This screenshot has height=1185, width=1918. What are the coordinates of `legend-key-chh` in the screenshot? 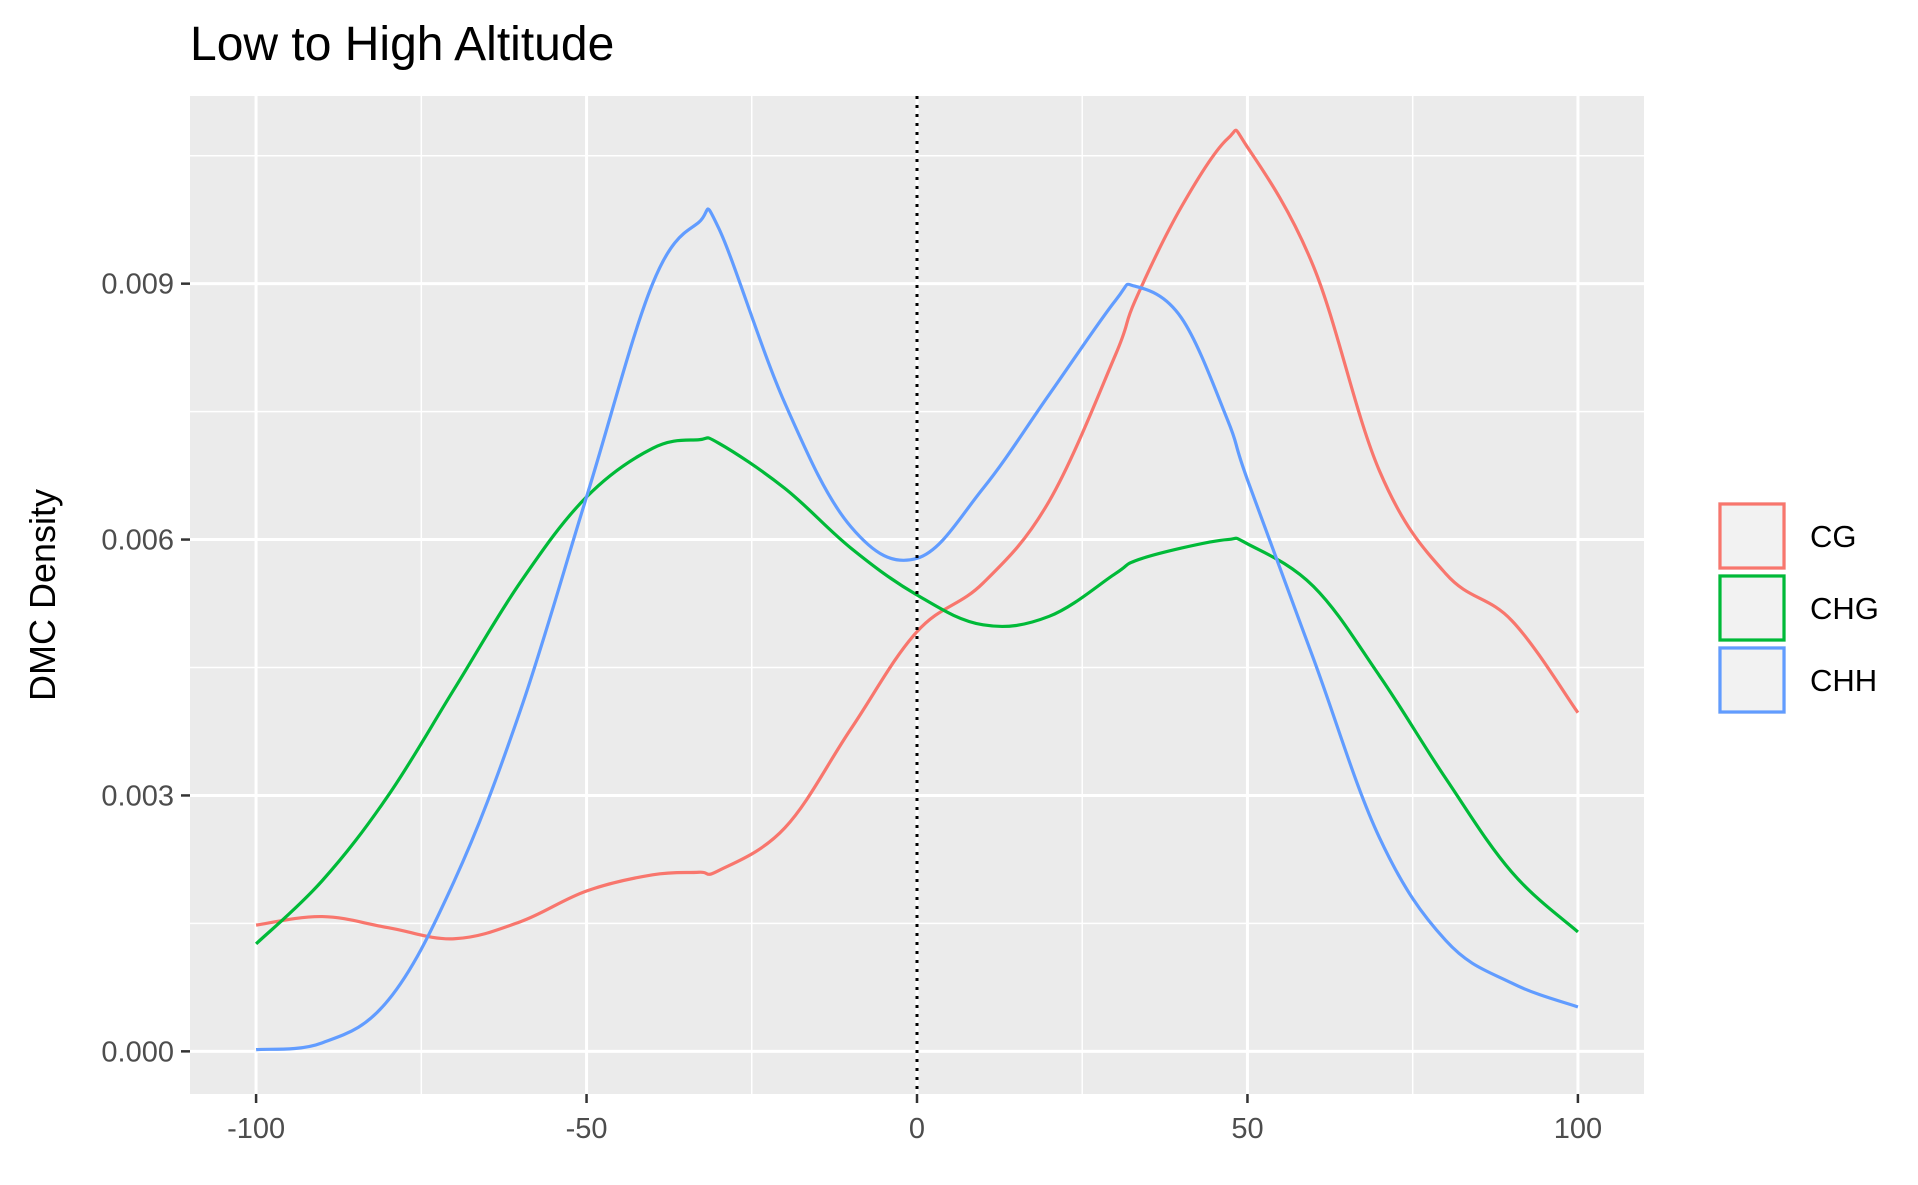 It's located at (1752, 680).